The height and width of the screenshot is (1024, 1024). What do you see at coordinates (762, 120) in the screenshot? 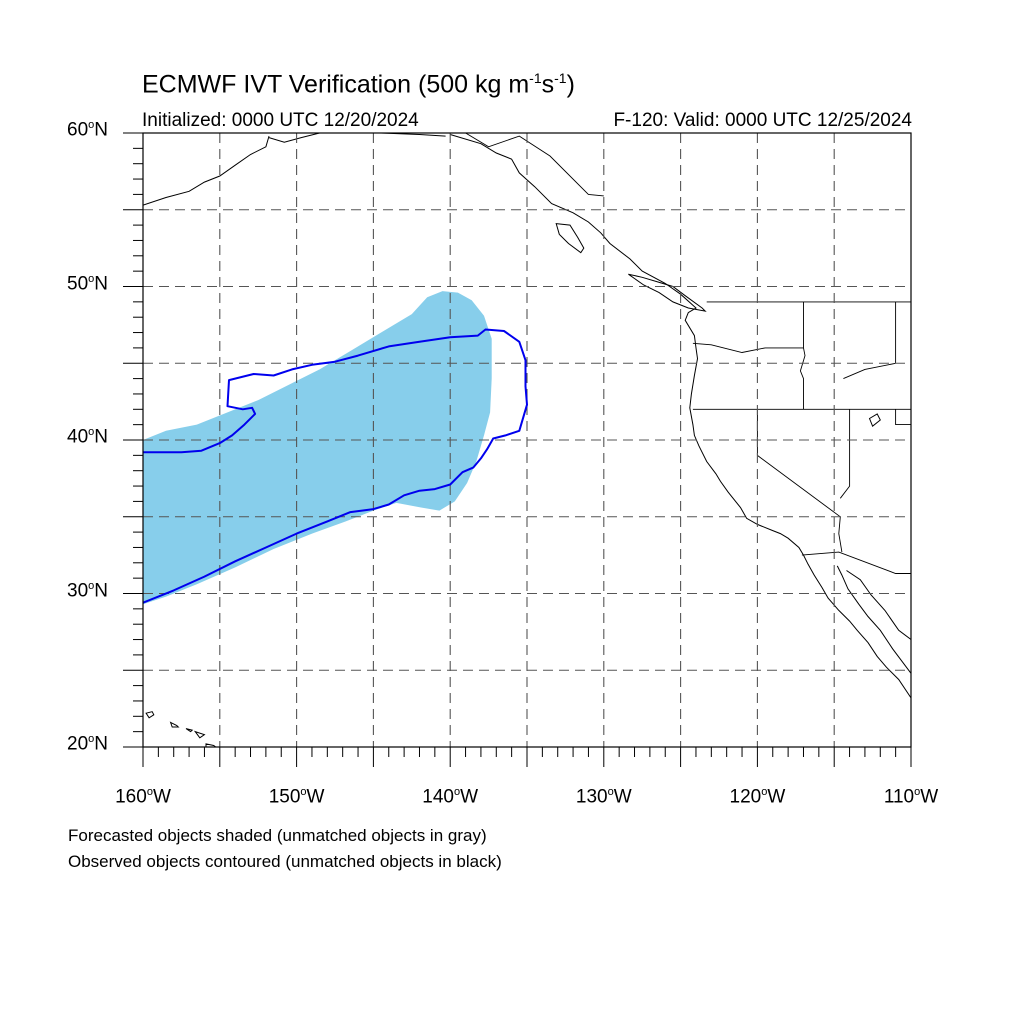
I see `valid-time-label: F-120: Valid: 0000 UTC 12/25/2024` at bounding box center [762, 120].